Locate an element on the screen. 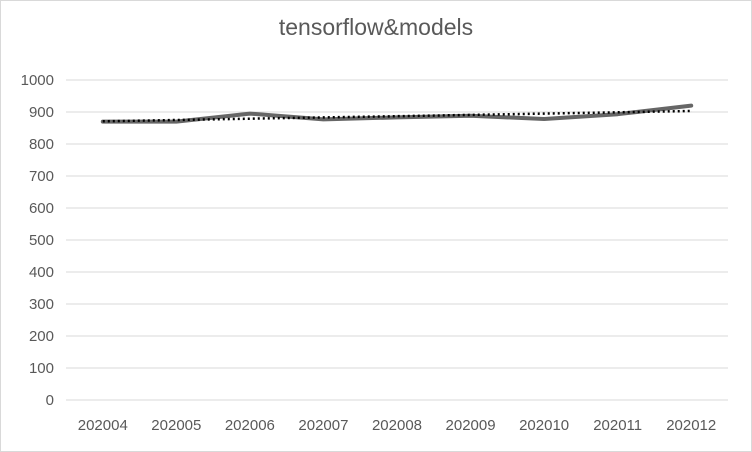 The height and width of the screenshot is (452, 752). y-tick-label: 500 is located at coordinates (41, 240).